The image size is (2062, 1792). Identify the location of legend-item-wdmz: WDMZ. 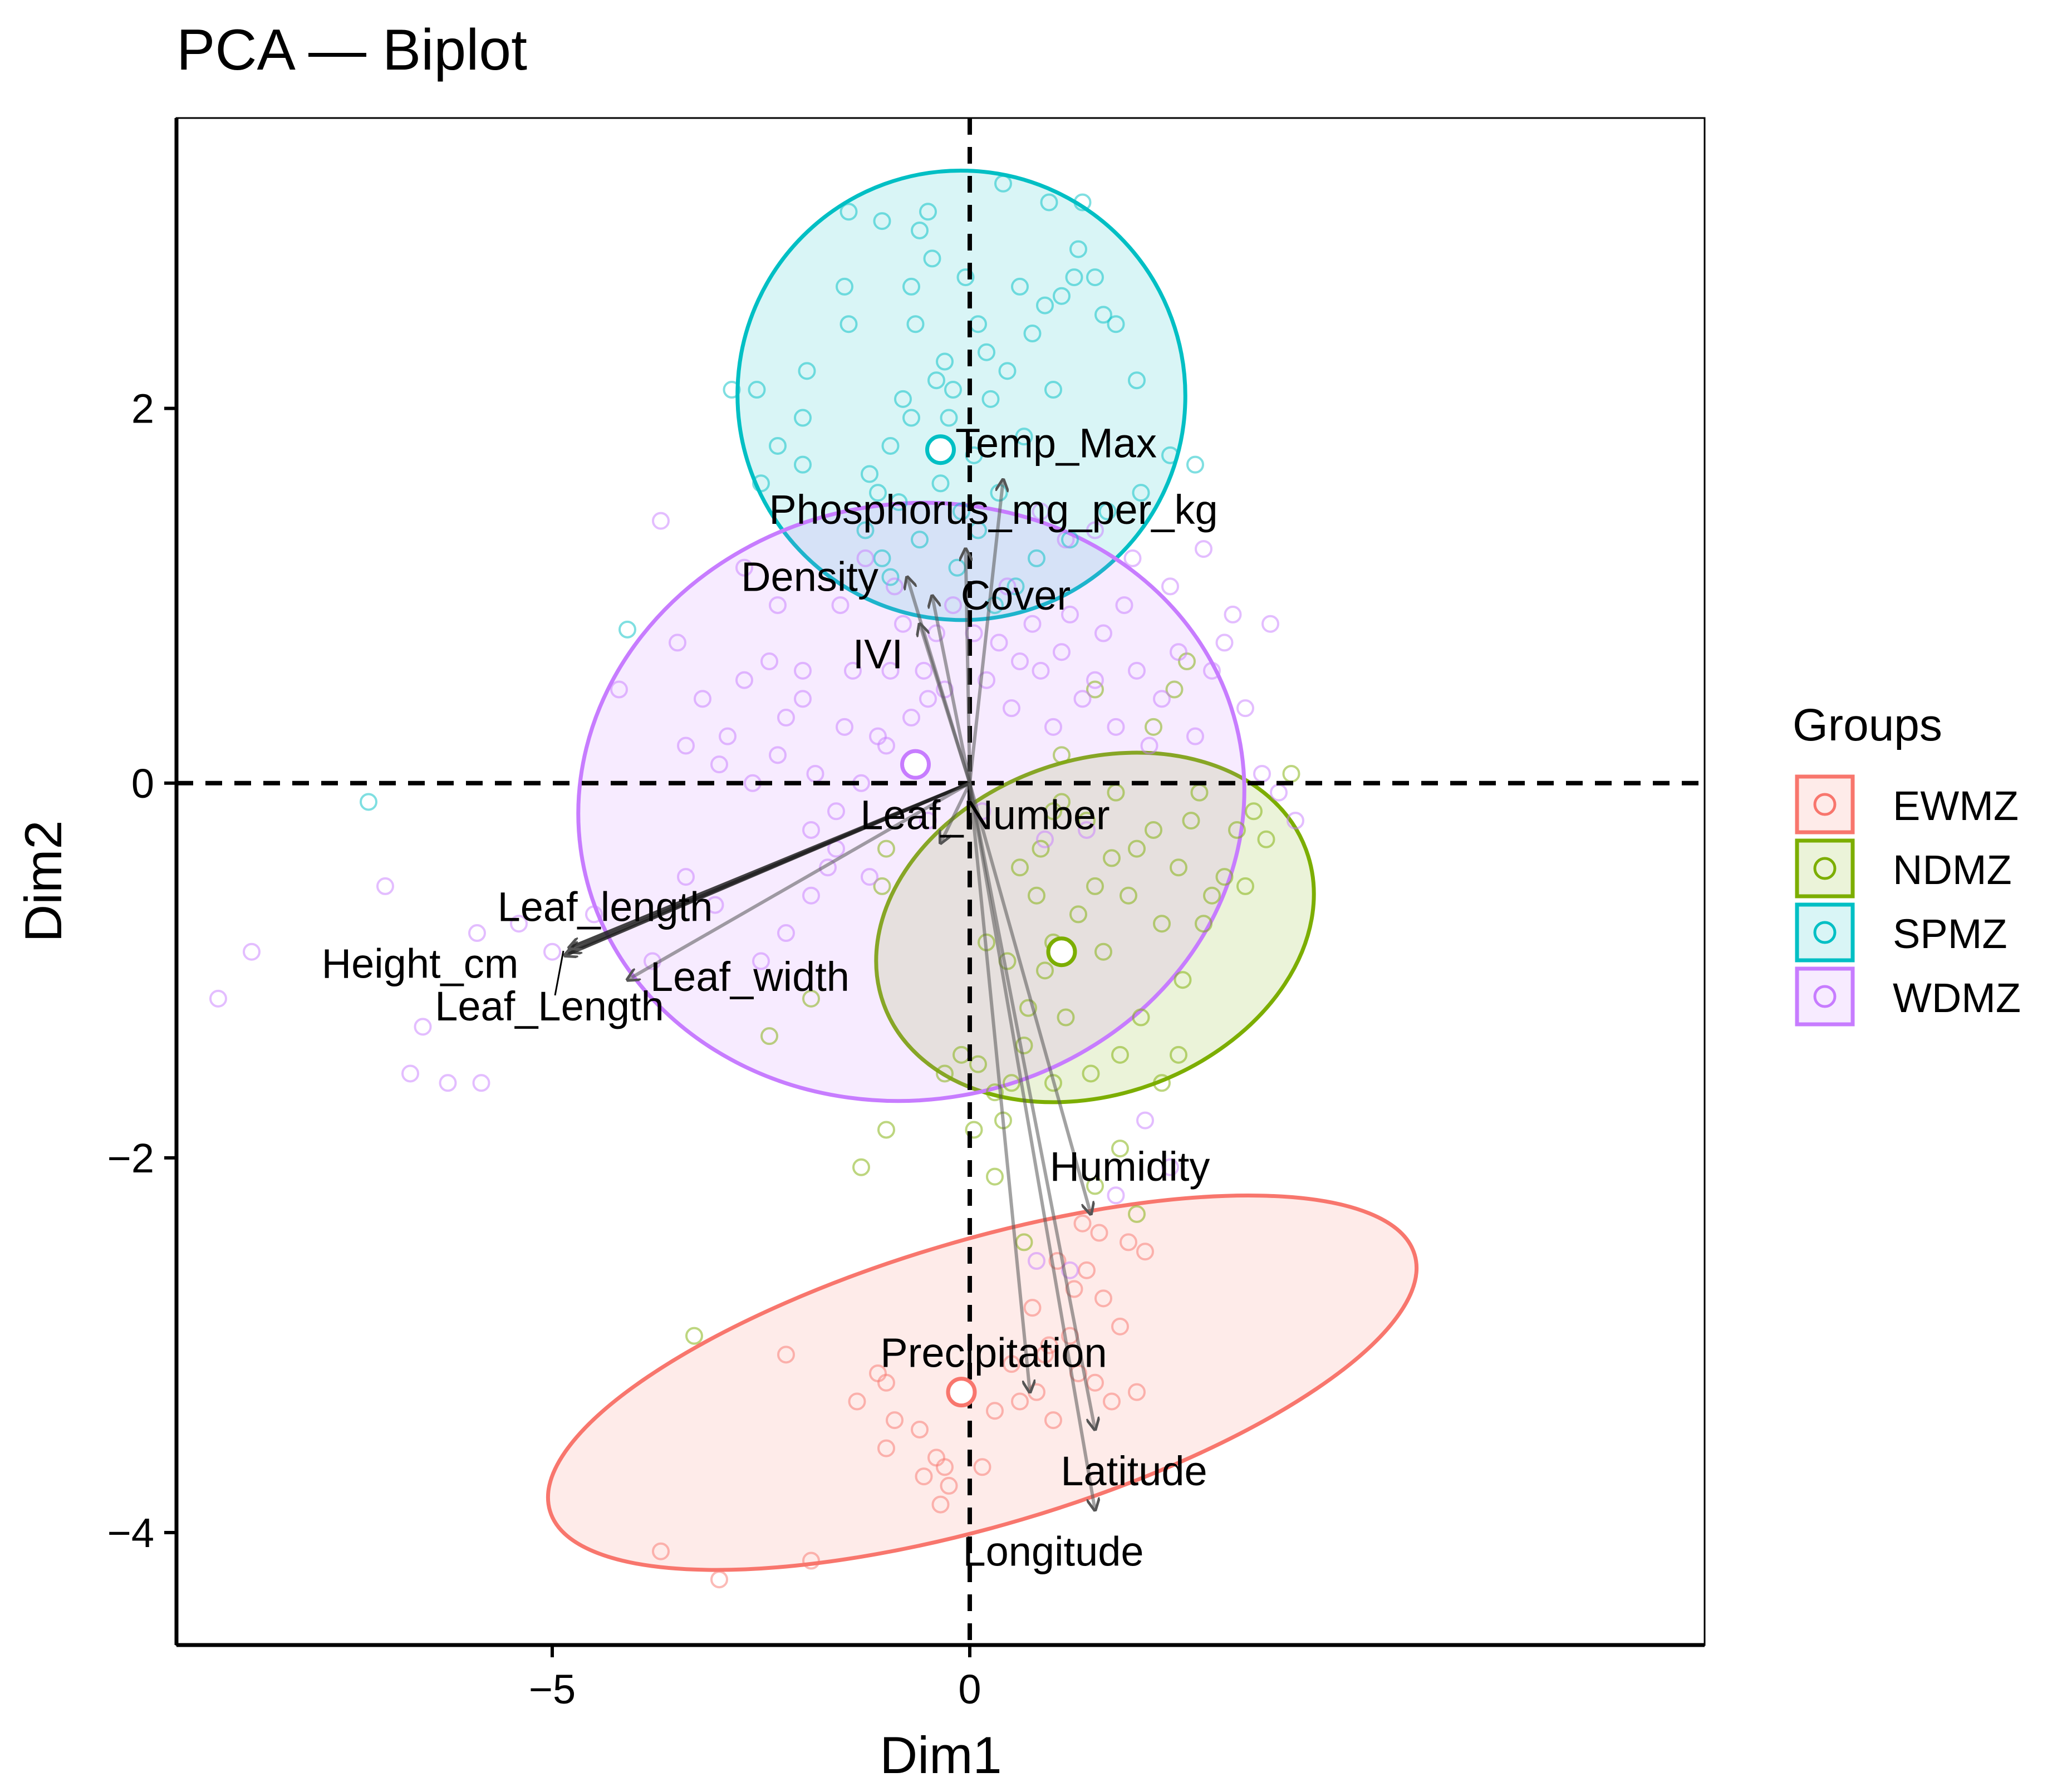
(1908, 996).